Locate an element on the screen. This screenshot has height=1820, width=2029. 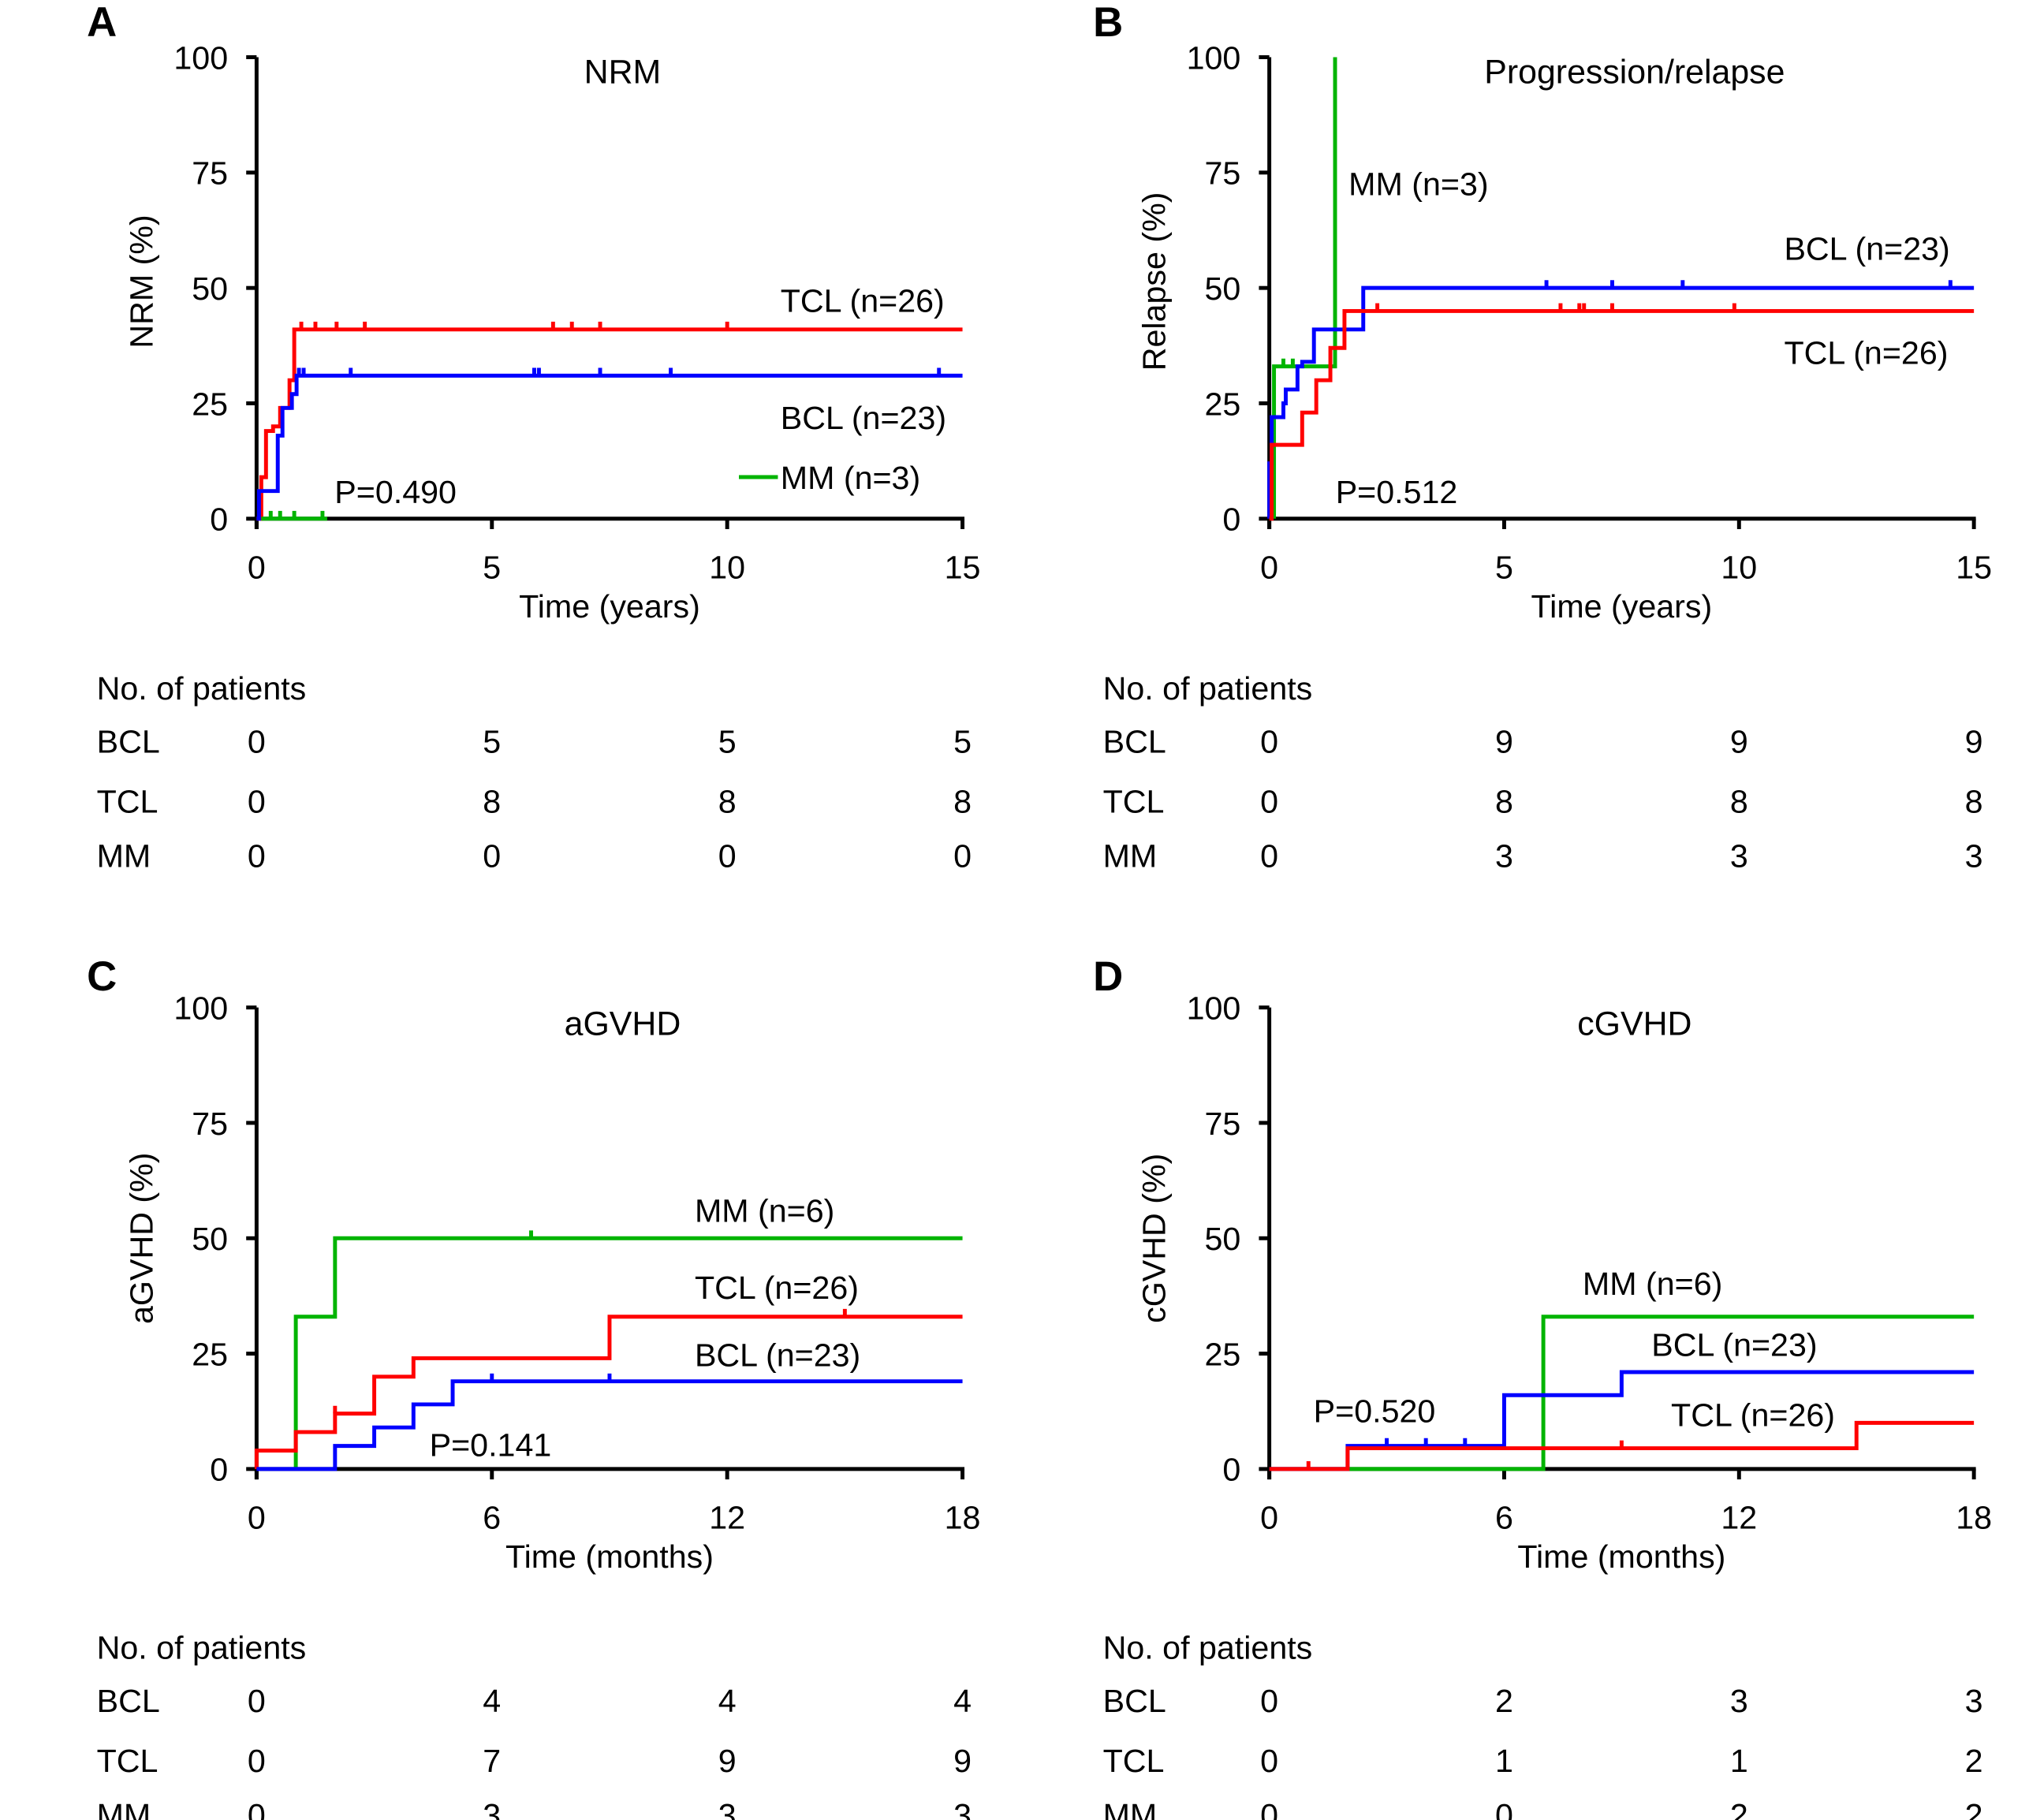
x-tick-label: 5 is located at coordinates (492, 568).